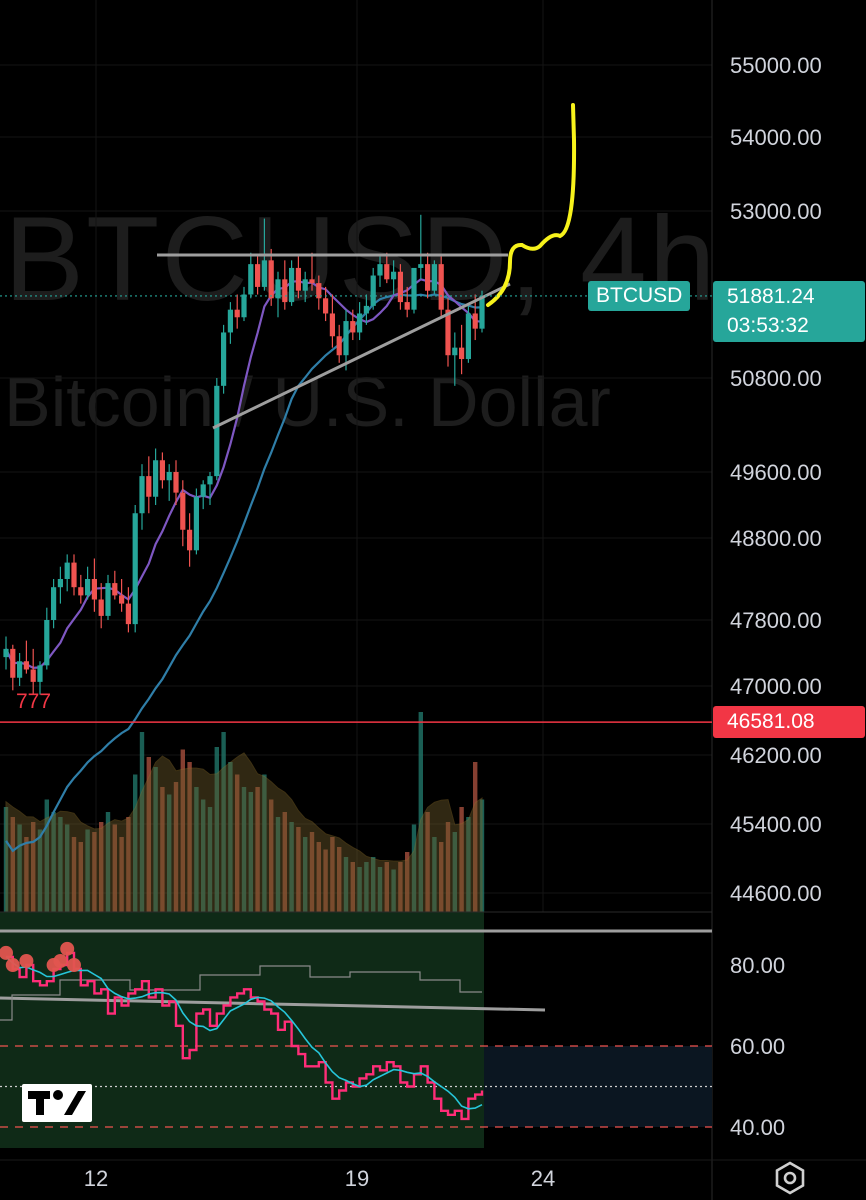 Image resolution: width=866 pixels, height=1200 pixels. I want to click on time-tick-label: 19, so click(357, 1178).